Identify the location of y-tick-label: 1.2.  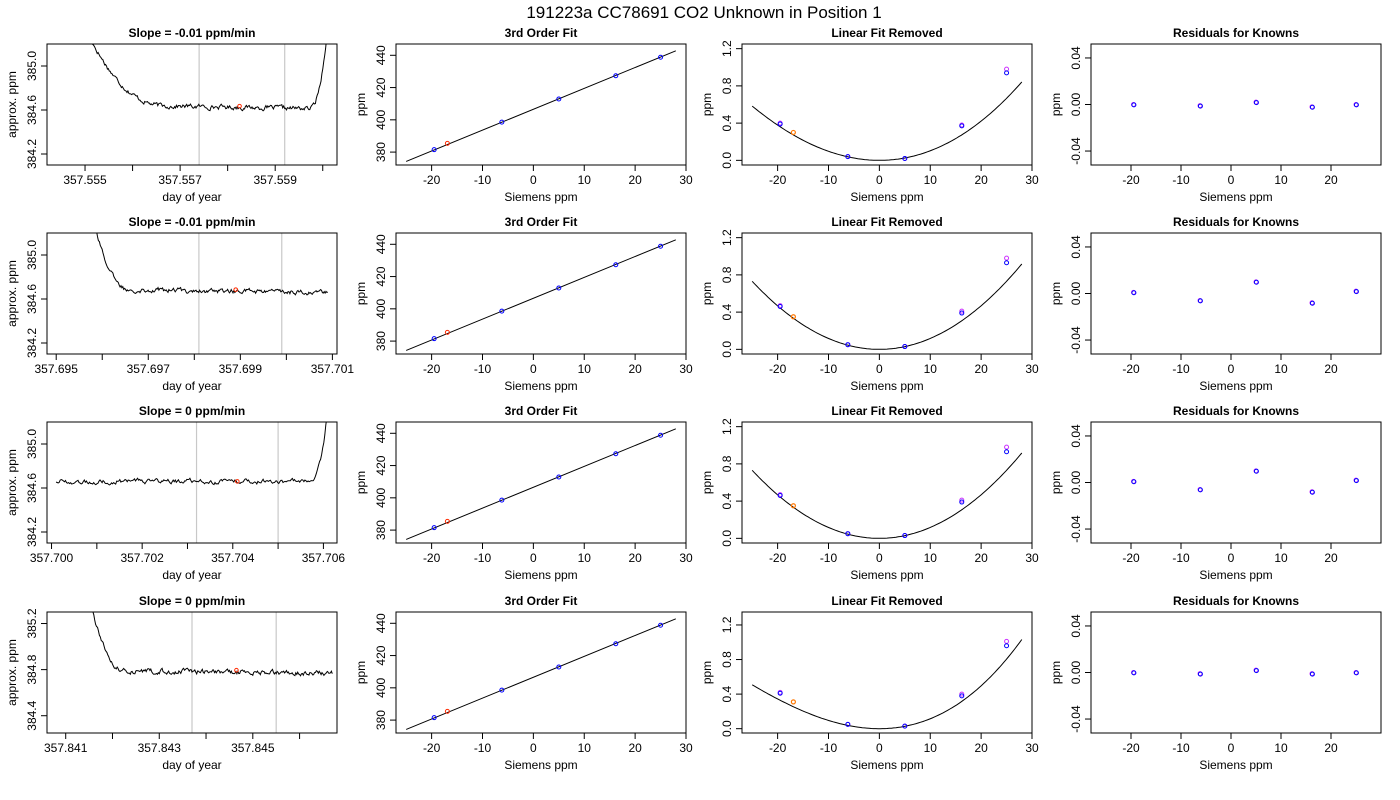
(727, 48).